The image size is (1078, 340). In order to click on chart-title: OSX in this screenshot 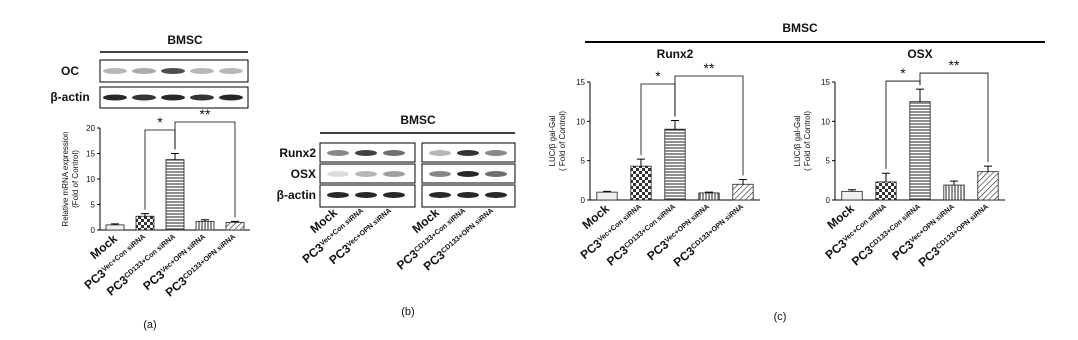, I will do `click(919, 54)`.